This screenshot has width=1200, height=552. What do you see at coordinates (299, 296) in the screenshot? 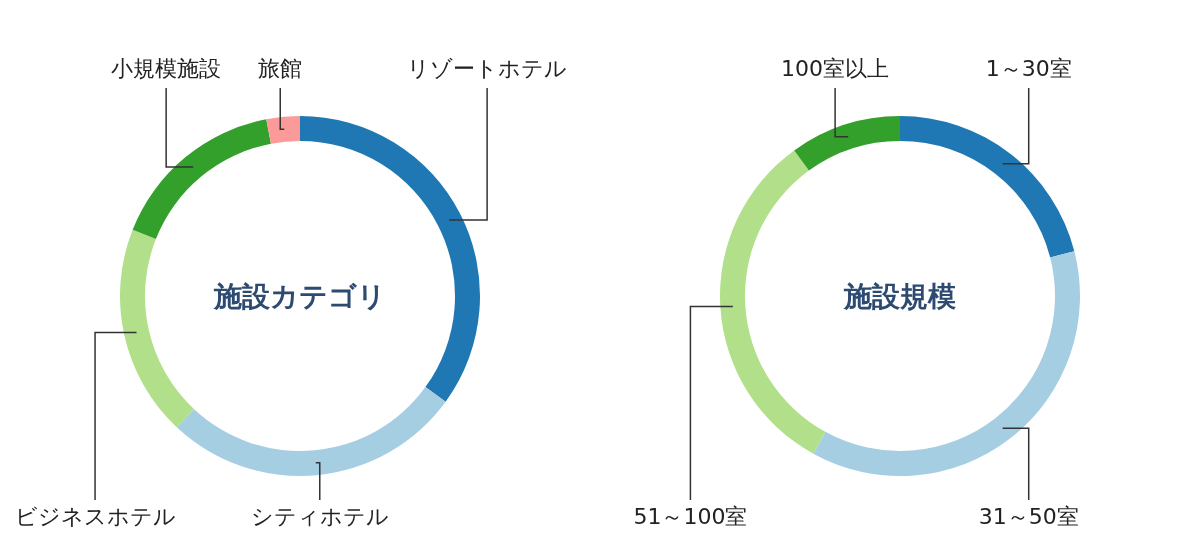
I see `text: 施設カテゴリ` at bounding box center [299, 296].